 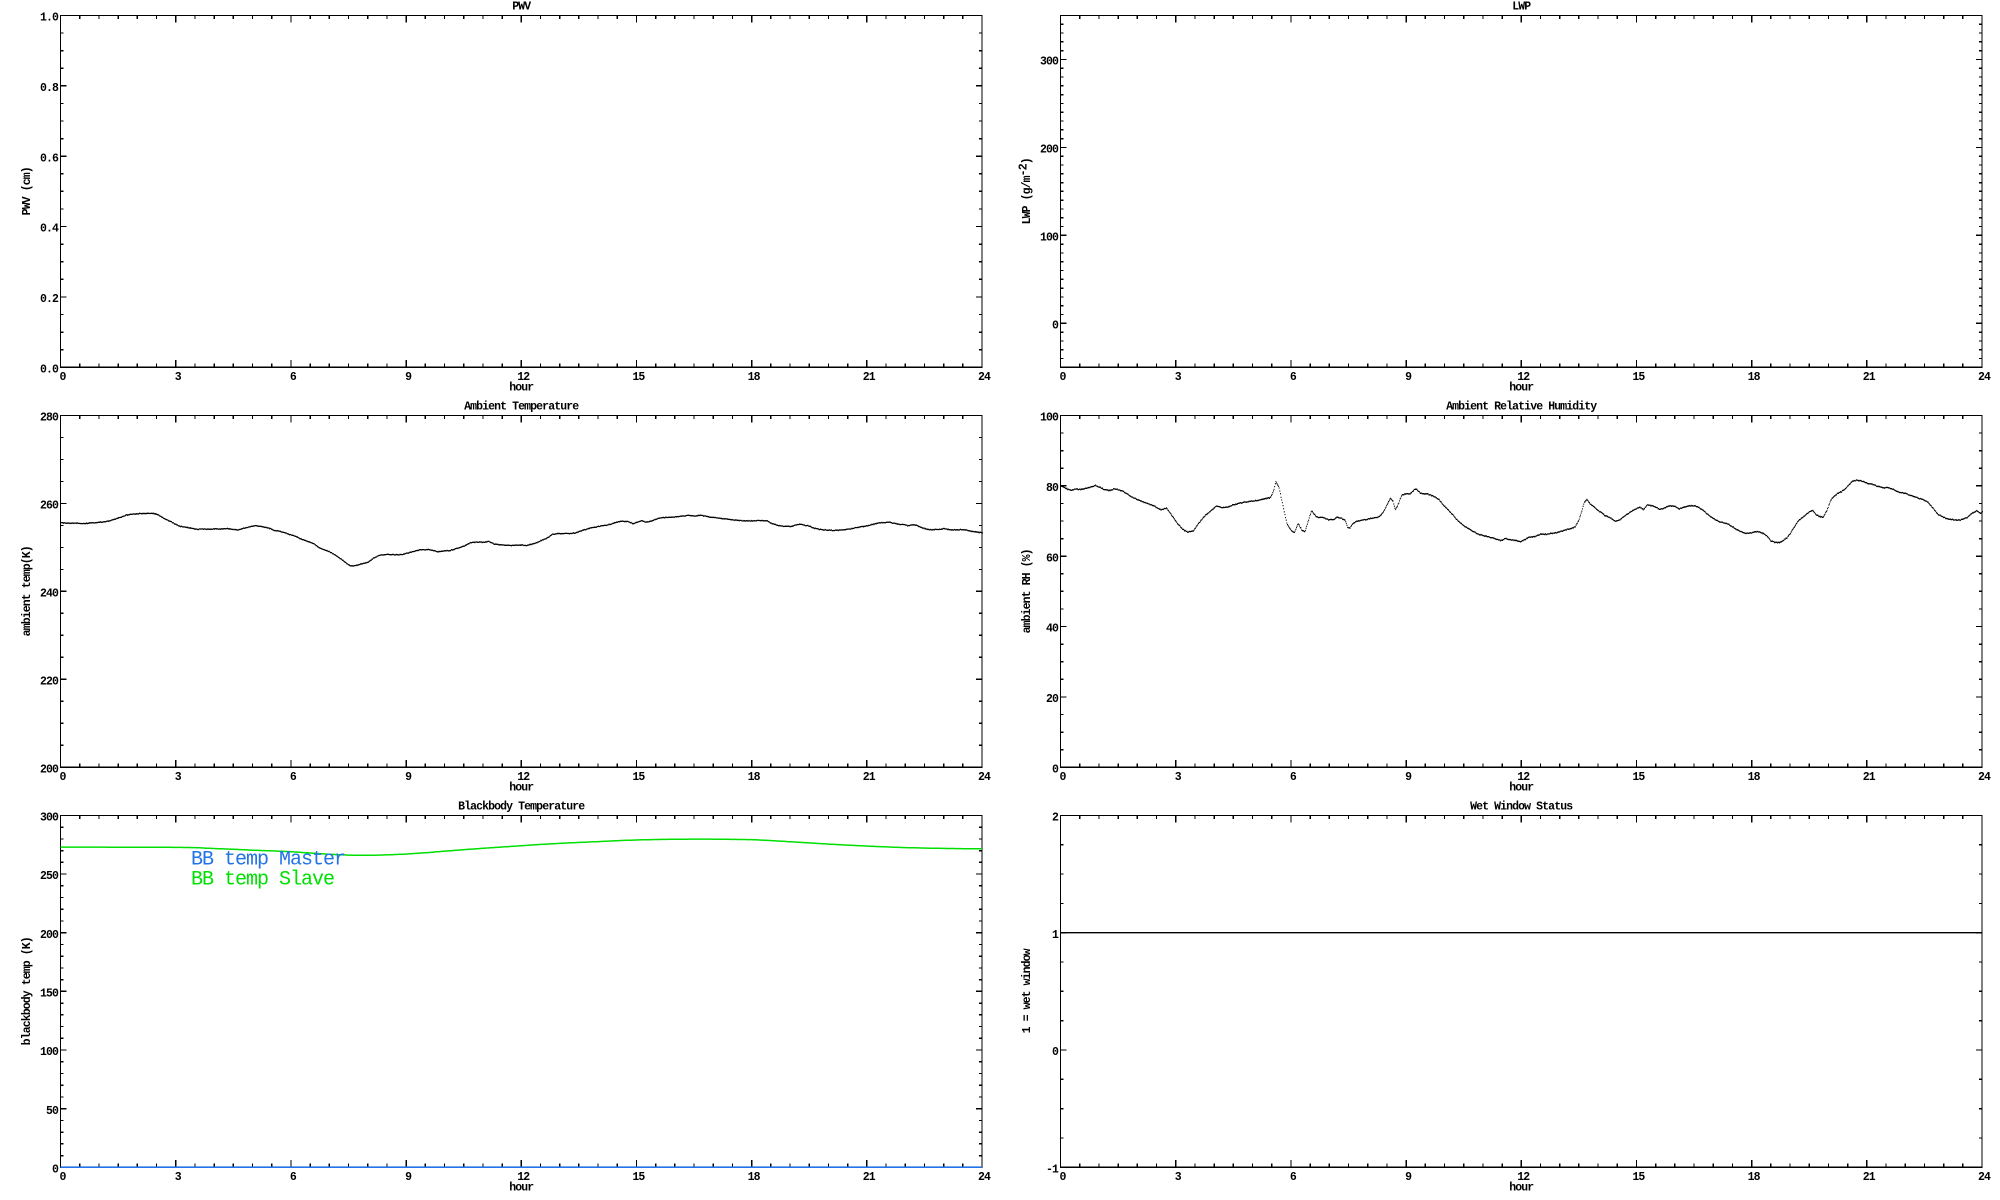 What do you see at coordinates (1521, 807) in the screenshot?
I see `svg-text: Wet Window Status` at bounding box center [1521, 807].